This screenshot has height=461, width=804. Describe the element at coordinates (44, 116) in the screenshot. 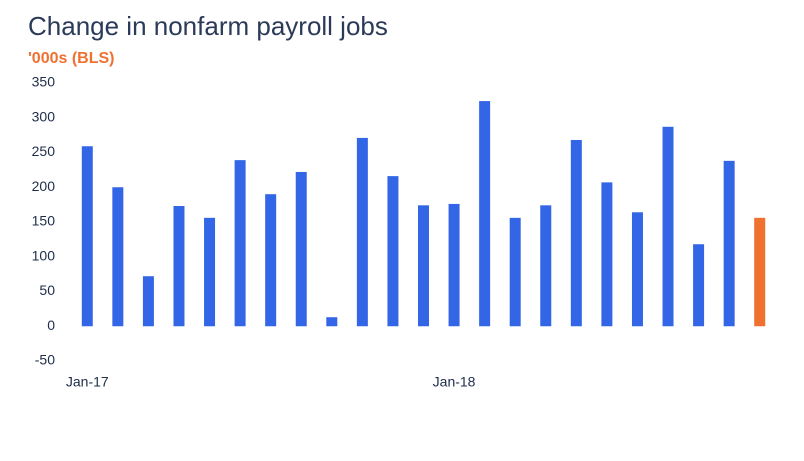

I see `y-tick-label: 300` at that location.